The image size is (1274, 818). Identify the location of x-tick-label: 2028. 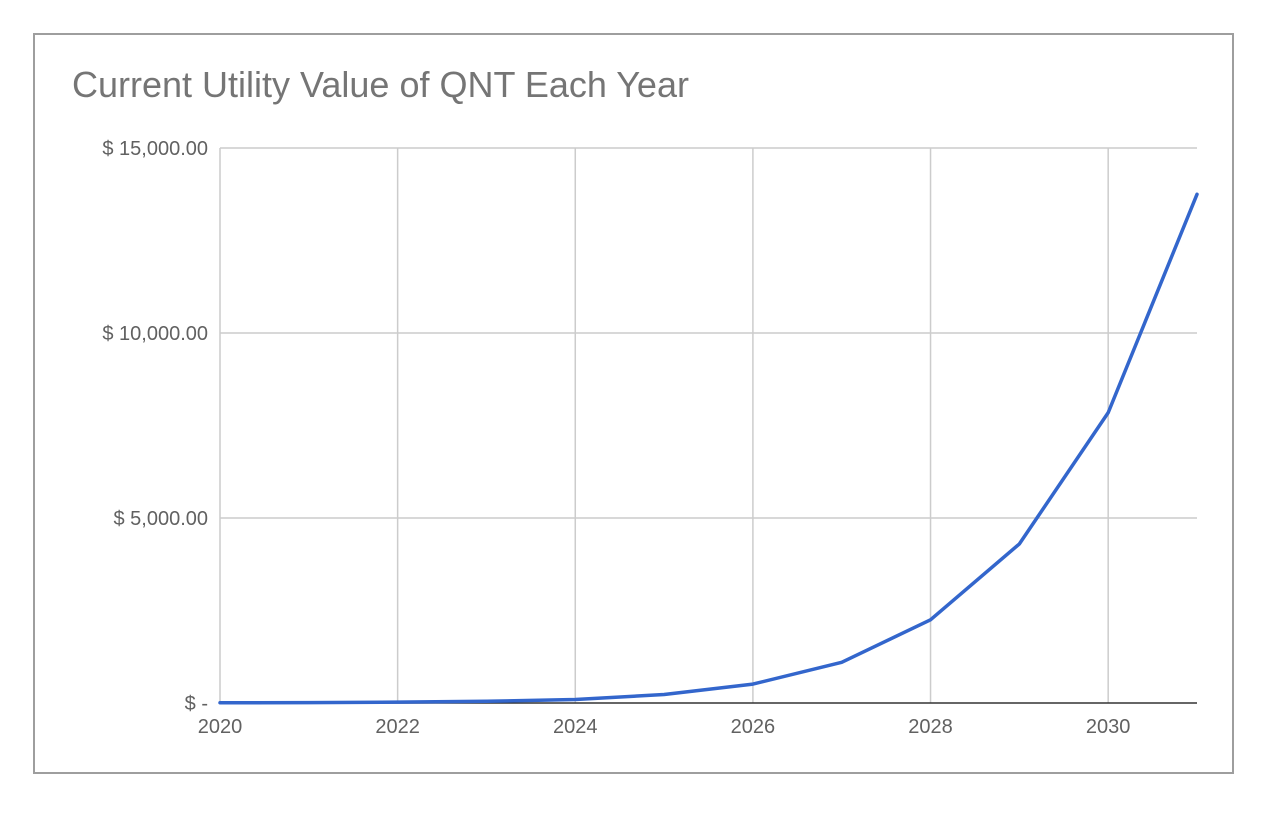
(930, 727).